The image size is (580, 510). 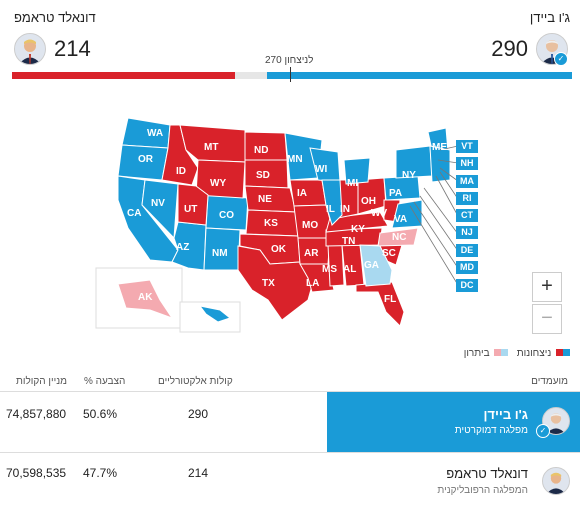 I want to click on state-box-nj: NJ, so click(x=467, y=232).